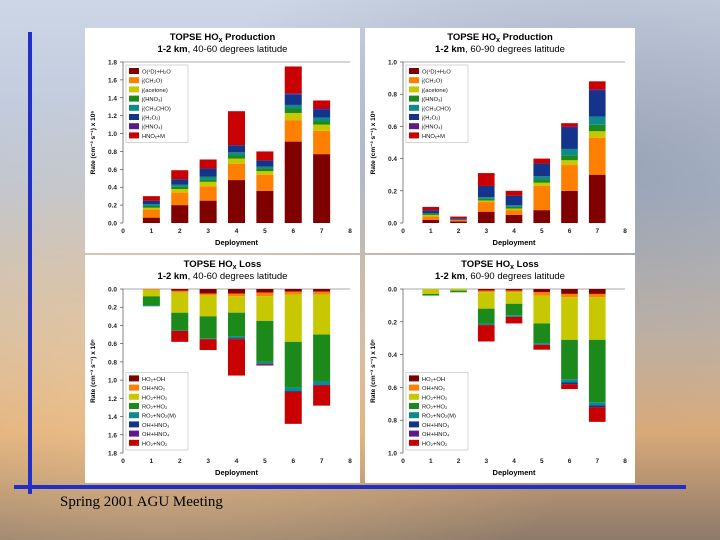  Describe the element at coordinates (392, 191) in the screenshot. I see `y-tick-label: 0.2` at that location.